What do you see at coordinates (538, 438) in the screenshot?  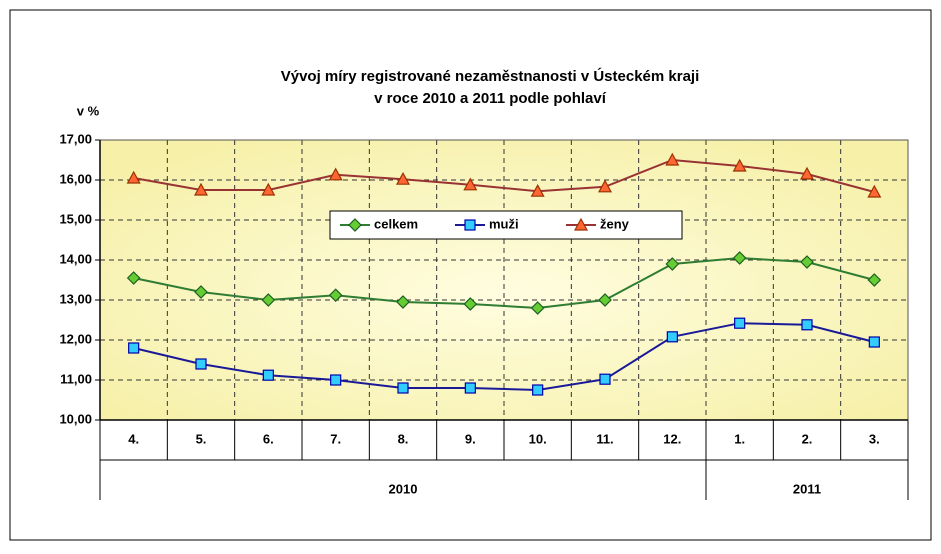 I see `x-tick-label: 10.` at bounding box center [538, 438].